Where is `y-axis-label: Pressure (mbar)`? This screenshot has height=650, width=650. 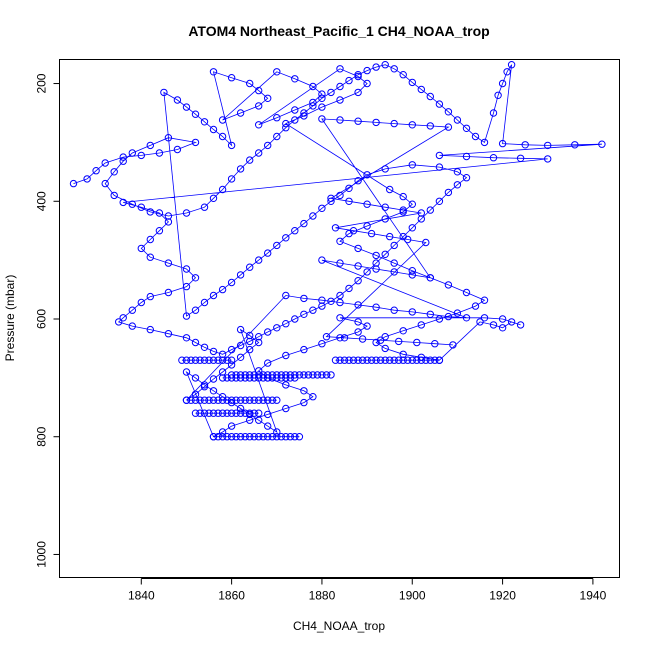
y-axis-label: Pressure (mbar) is located at coordinates (10, 318).